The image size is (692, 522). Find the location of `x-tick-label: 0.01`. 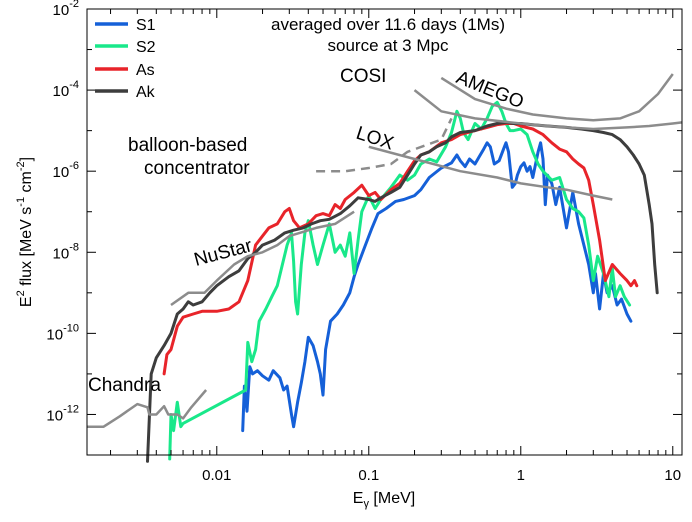

x-tick-label: 0.01 is located at coordinates (216, 475).